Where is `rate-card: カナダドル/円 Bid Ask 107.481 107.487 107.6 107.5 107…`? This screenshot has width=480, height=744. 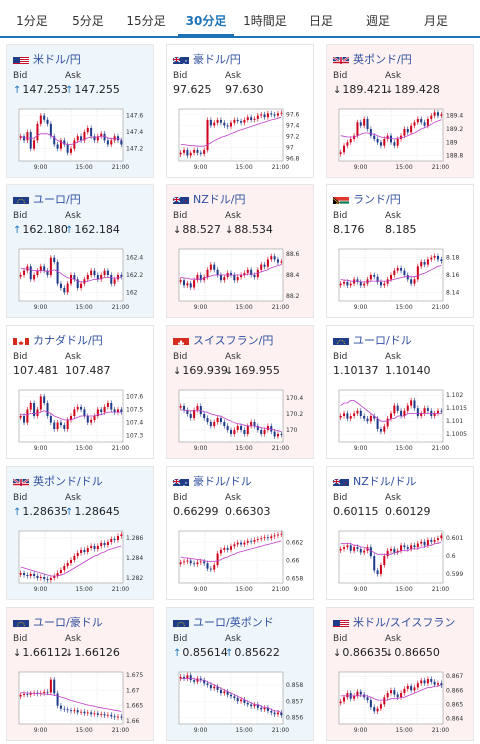 rate-card: カナダドル/円 Bid Ask 107.481 107.487 107.6 107.5 107… is located at coordinates (80, 392).